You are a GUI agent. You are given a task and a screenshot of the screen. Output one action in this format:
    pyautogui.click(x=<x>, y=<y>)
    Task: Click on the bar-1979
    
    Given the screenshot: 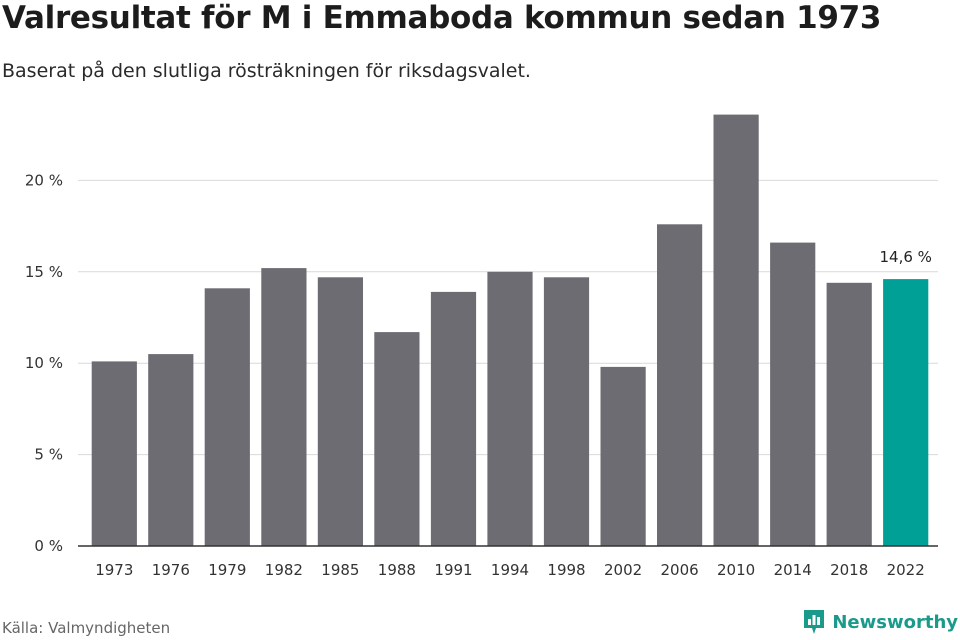 What is the action you would take?
    pyautogui.click(x=227, y=417)
    